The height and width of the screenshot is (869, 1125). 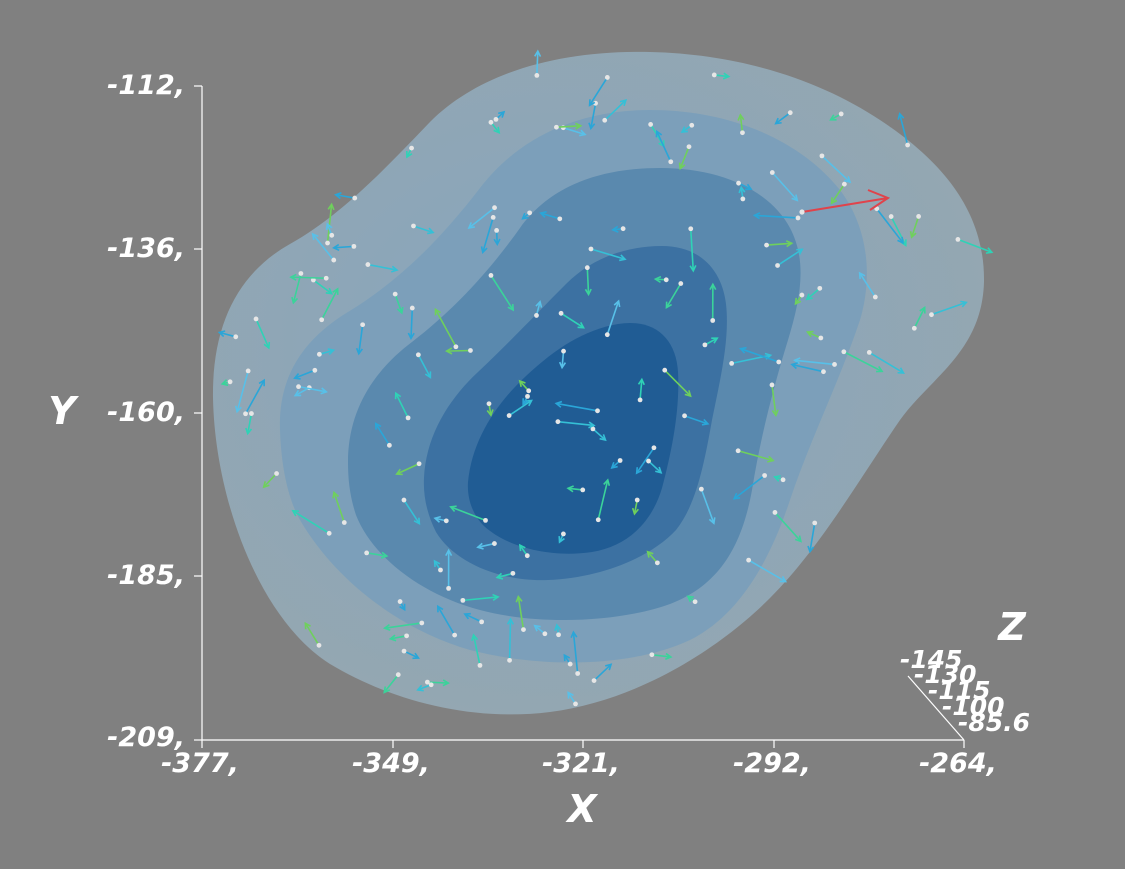 What do you see at coordinates (579, 763) in the screenshot?
I see `x-axis-tick-labels: -377, -349, -321, -292, -264,` at bounding box center [579, 763].